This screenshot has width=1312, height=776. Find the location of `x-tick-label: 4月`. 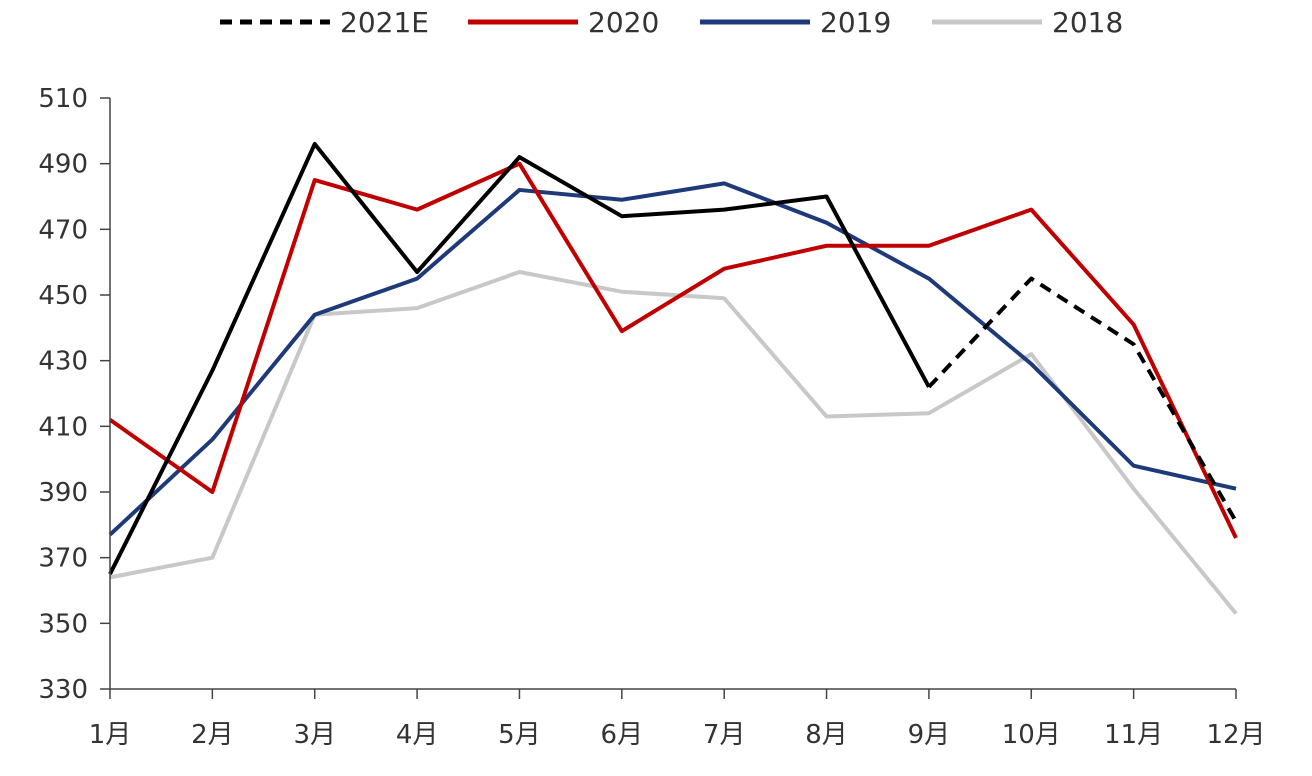

x-tick-label: 4月 is located at coordinates (417, 735).